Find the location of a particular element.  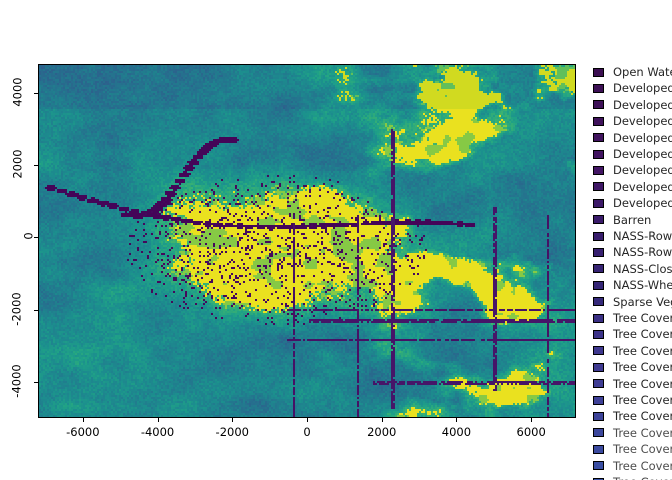

legend-item: Open Water is located at coordinates (631, 72).